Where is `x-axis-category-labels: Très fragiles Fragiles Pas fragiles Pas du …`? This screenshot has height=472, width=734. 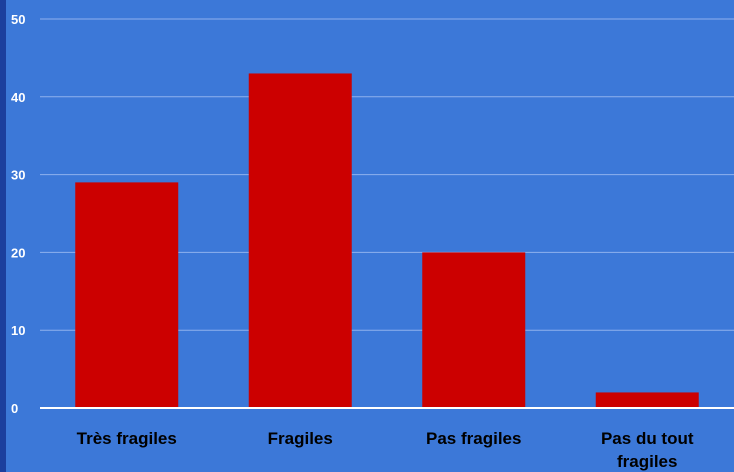 x-axis-category-labels: Très fragiles Fragiles Pas fragiles Pas du … is located at coordinates (385, 450).